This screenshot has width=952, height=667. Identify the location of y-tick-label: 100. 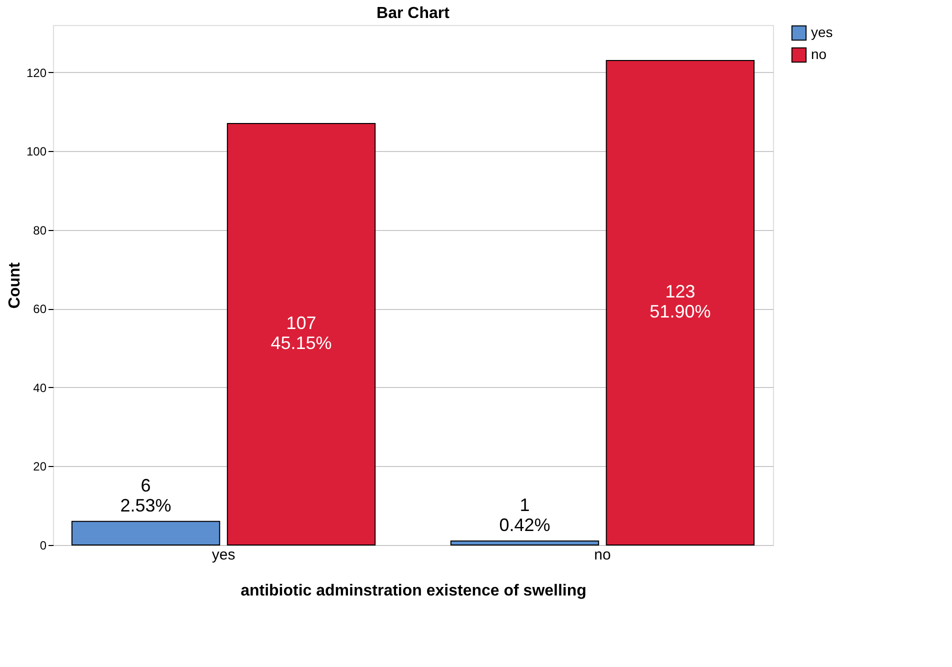
(36, 151).